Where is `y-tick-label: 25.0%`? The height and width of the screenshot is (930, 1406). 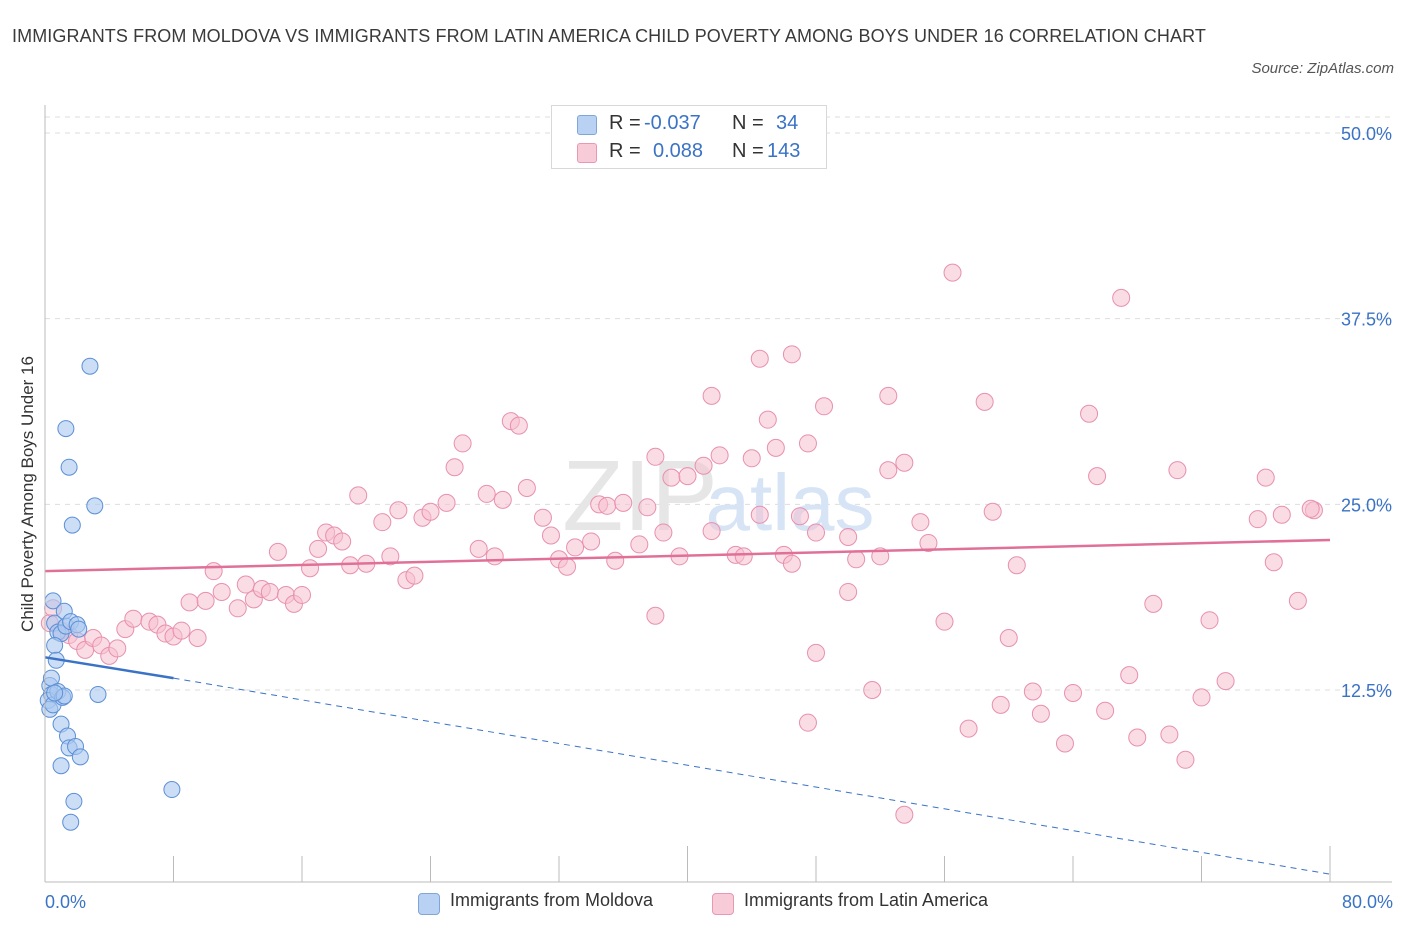 y-tick-label: 25.0% is located at coordinates (1366, 505).